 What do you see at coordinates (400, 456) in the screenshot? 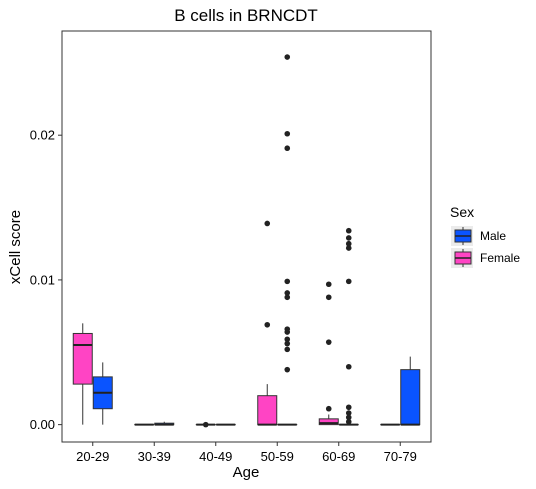
I see `x-tick-label: 70-79` at bounding box center [400, 456].